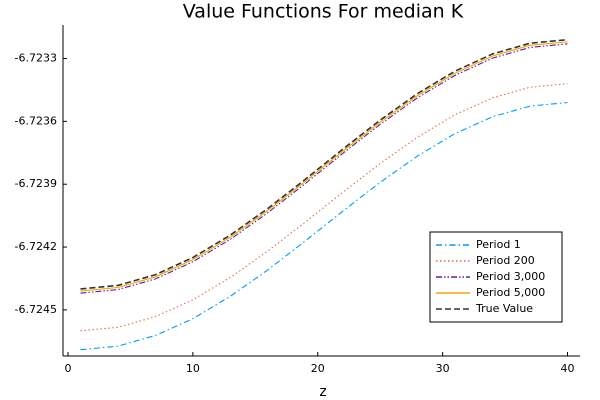 The width and height of the screenshot is (600, 400). I want to click on y-tick-label: -6.7233, so click(36, 58).